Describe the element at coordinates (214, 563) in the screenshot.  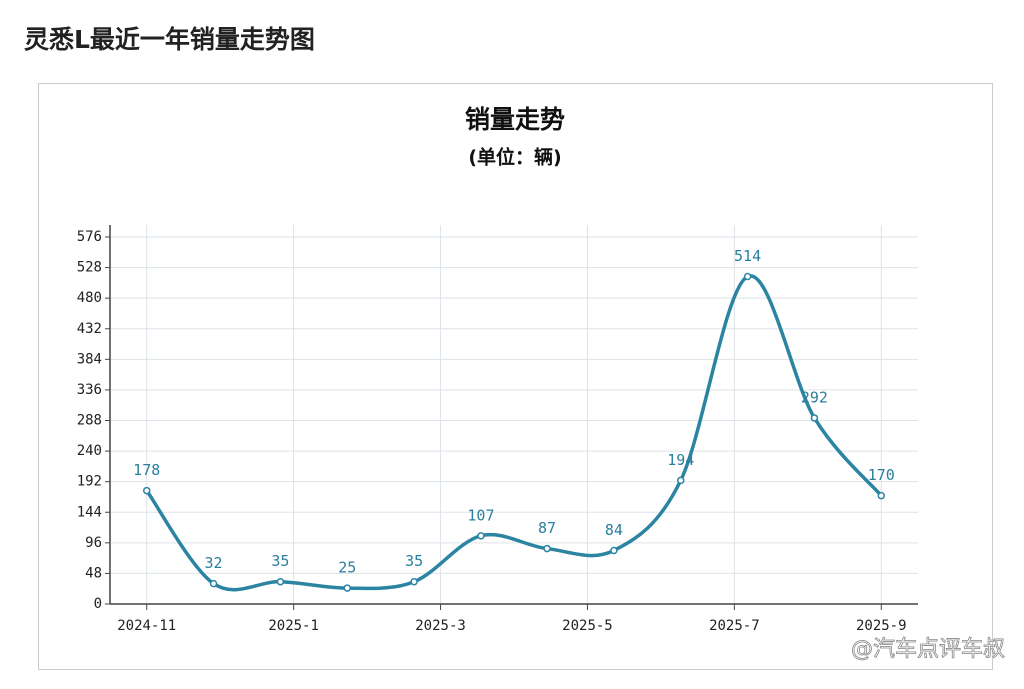
I see `value-label: 32` at that location.